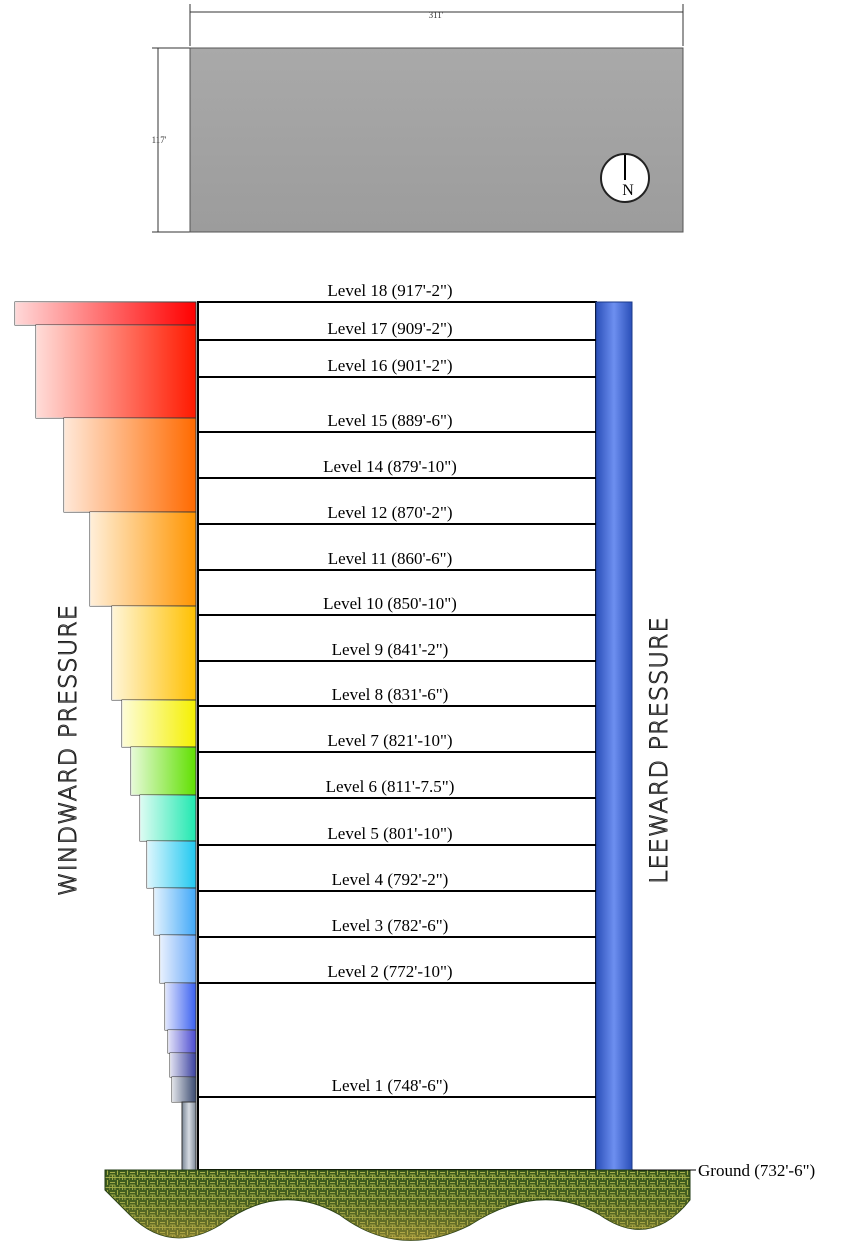  I want to click on level-label: Level 18 (917'-2"), so click(389, 290).